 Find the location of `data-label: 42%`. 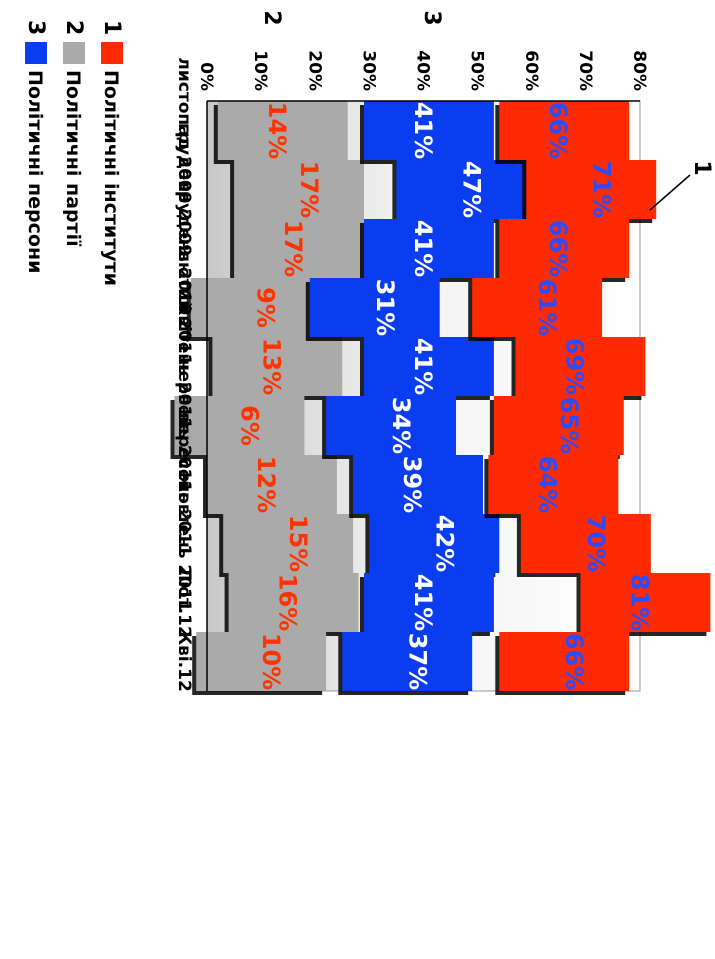

data-label: 42% is located at coordinates (444, 543).